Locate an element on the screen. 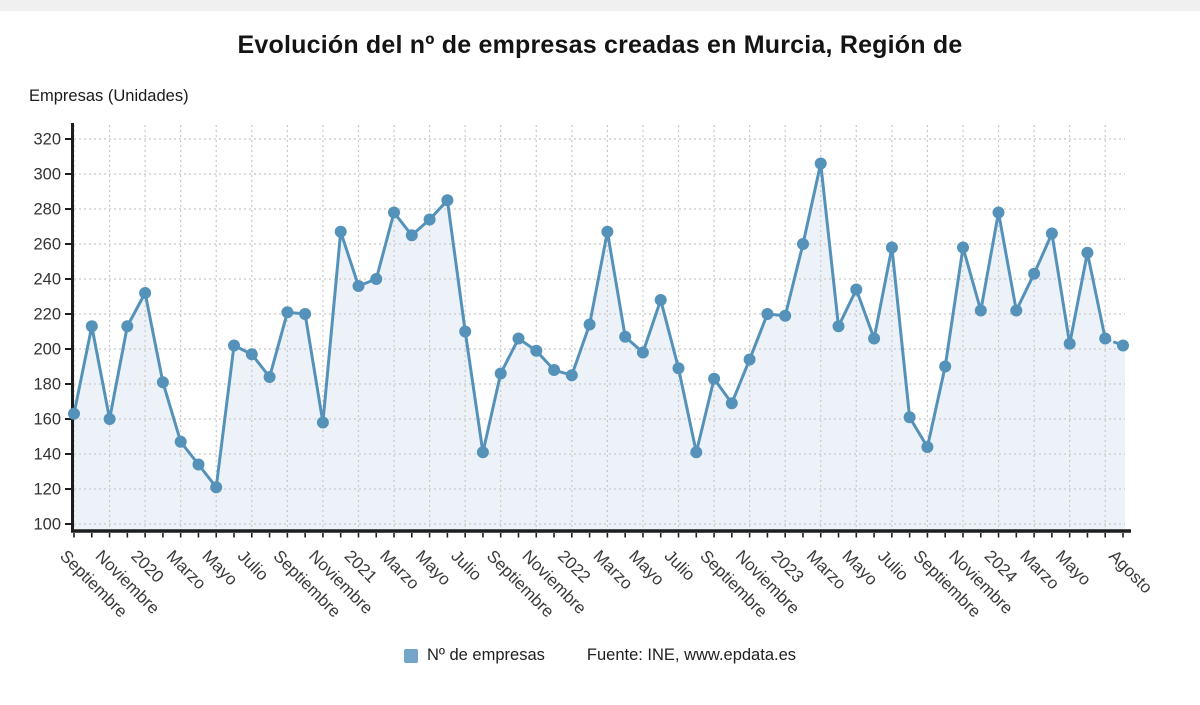 The height and width of the screenshot is (705, 1200). y-tick-label: 220 is located at coordinates (47, 315).